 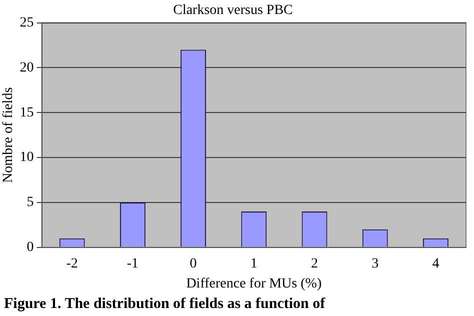 I want to click on y-tick-label: 20, so click(x=27, y=68).